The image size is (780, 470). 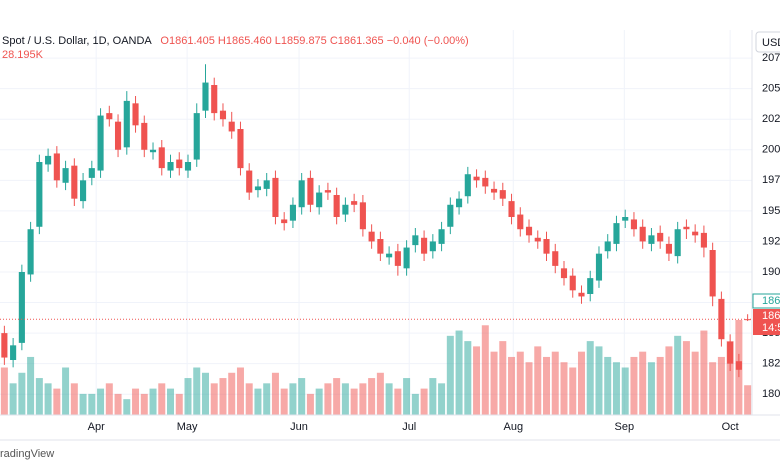 I want to click on currency: USD, so click(x=771, y=43).